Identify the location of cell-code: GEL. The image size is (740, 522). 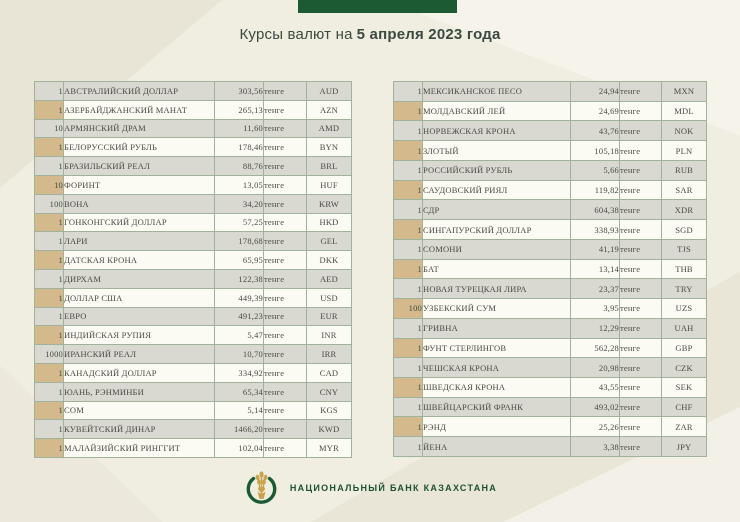
(329, 241).